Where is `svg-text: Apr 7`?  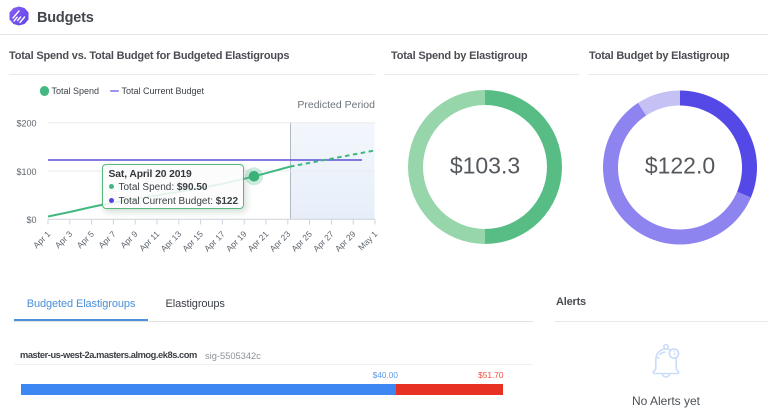
svg-text: Apr 7 is located at coordinates (107, 240).